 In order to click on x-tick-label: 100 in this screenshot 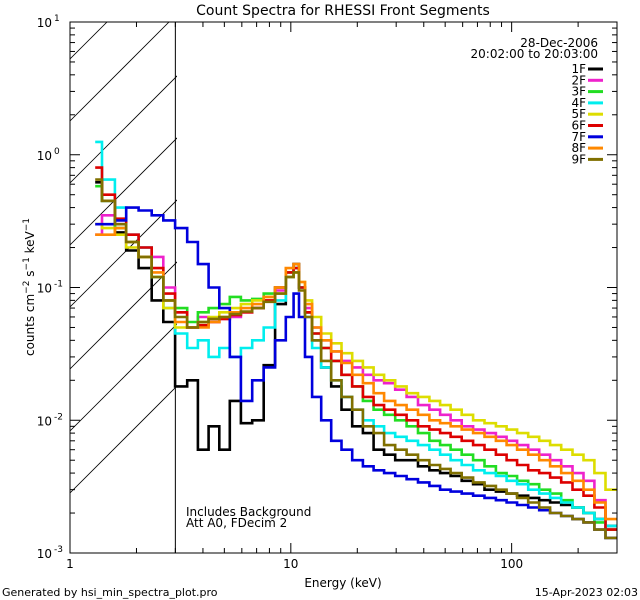, I will do `click(511, 564)`.